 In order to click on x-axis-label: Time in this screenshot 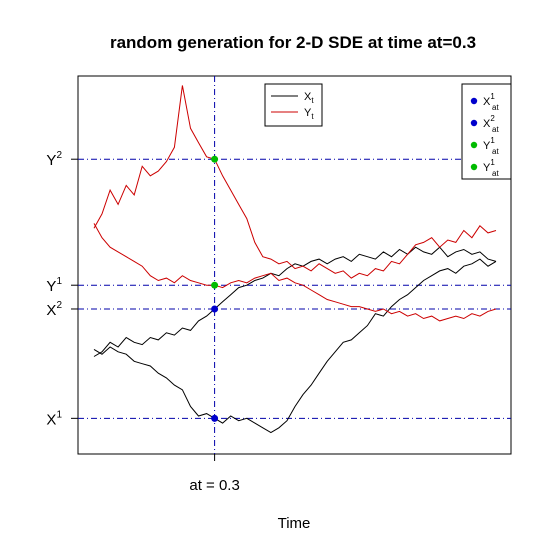, I will do `click(294, 523)`.